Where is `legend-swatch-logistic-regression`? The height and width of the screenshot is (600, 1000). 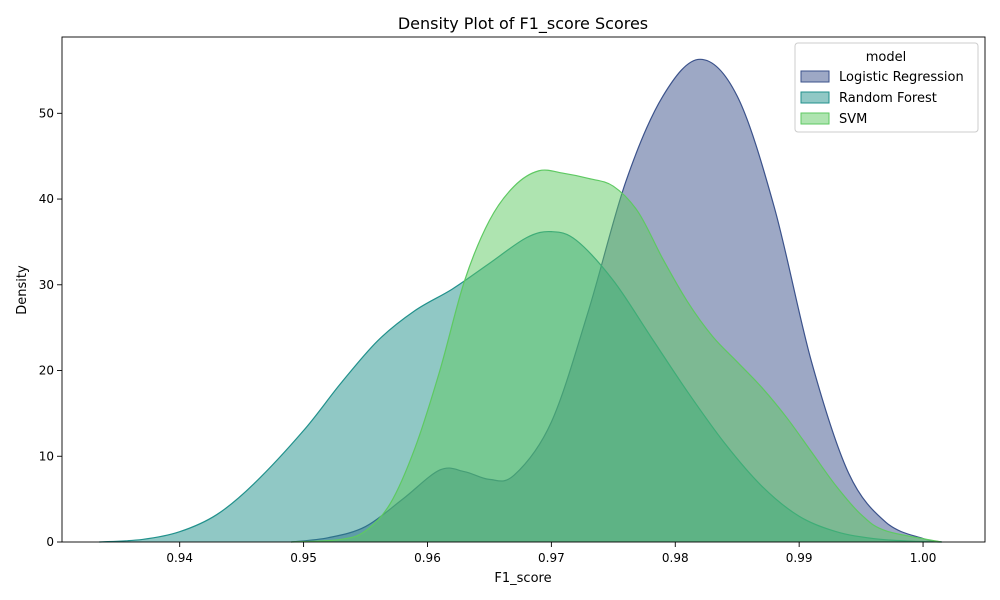 legend-swatch-logistic-regression is located at coordinates (815, 76).